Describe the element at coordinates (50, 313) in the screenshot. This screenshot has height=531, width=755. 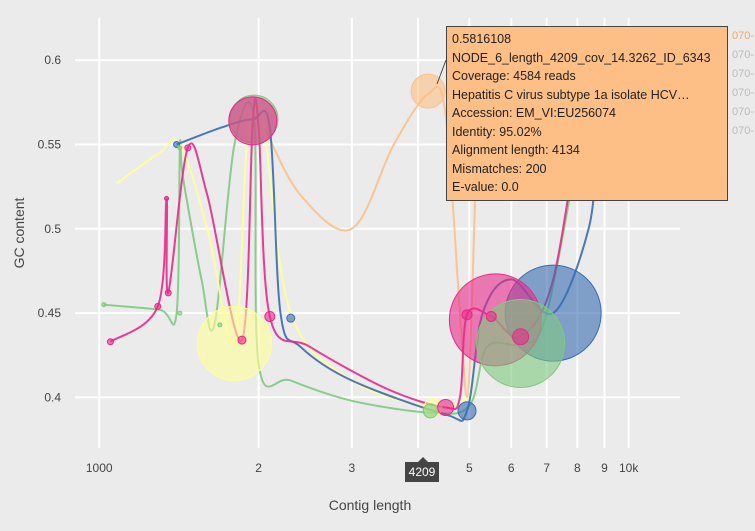
I see `y-tick-label: 0.45` at that location.